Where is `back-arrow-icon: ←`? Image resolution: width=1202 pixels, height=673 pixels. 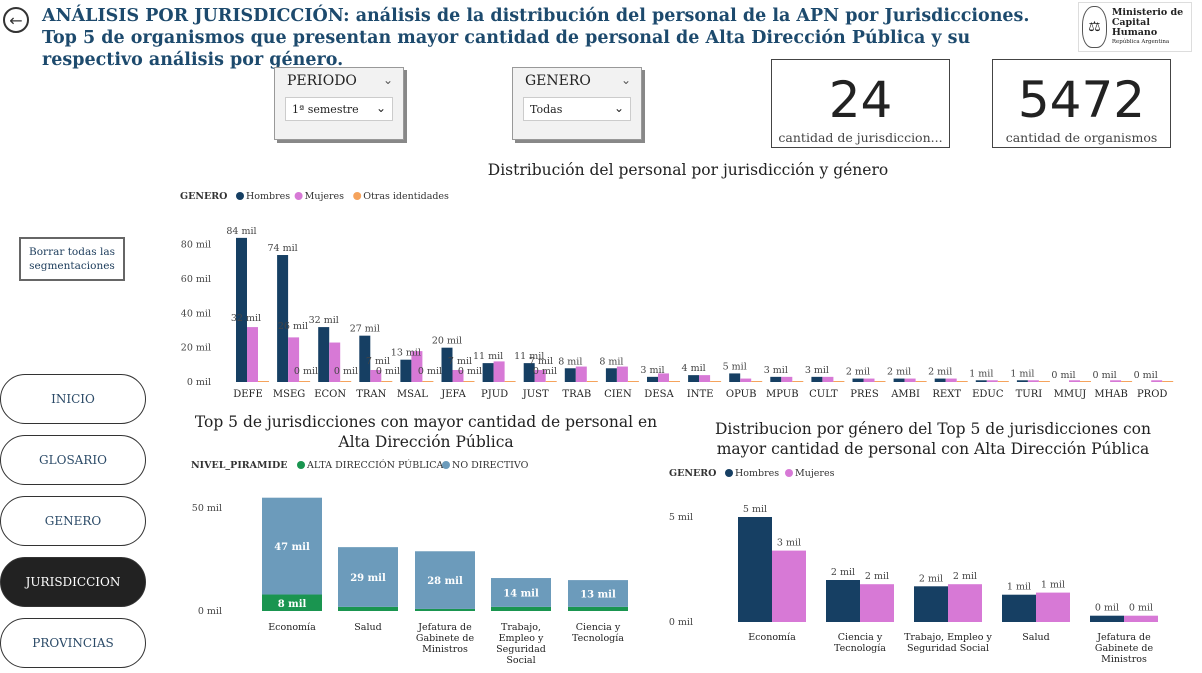 back-arrow-icon: ← is located at coordinates (16, 20).